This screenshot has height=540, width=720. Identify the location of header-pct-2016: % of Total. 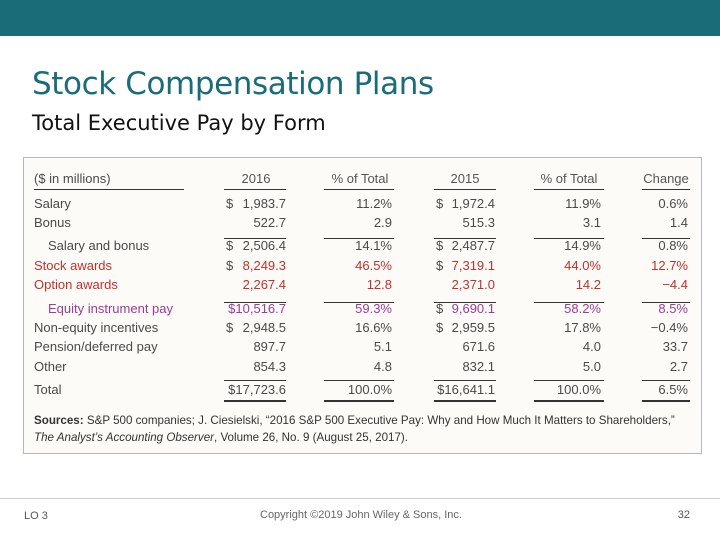
(360, 178).